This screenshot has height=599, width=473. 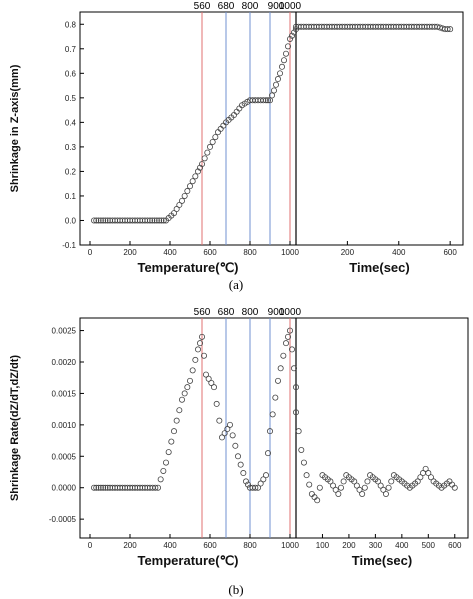 What do you see at coordinates (323, 545) in the screenshot?
I see `x-time-tick-label: 100` at bounding box center [323, 545].